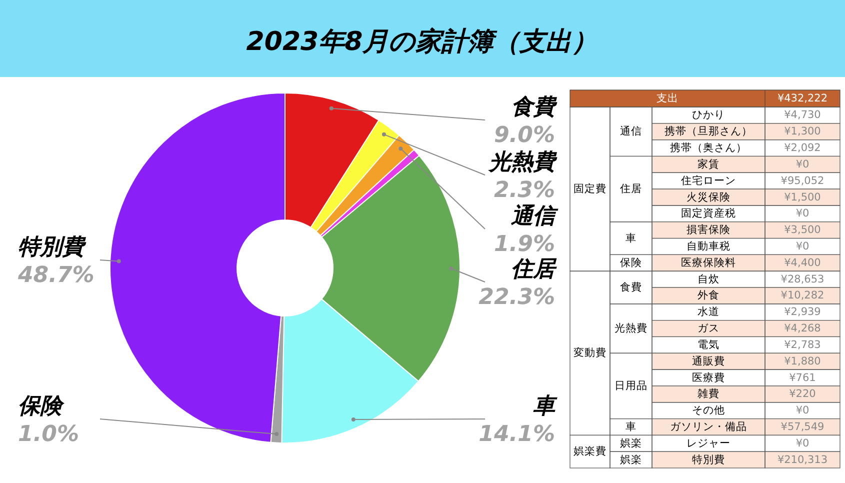 The width and height of the screenshot is (845, 483). Describe the element at coordinates (802, 98) in the screenshot. I see `text: ¥432,222` at that location.